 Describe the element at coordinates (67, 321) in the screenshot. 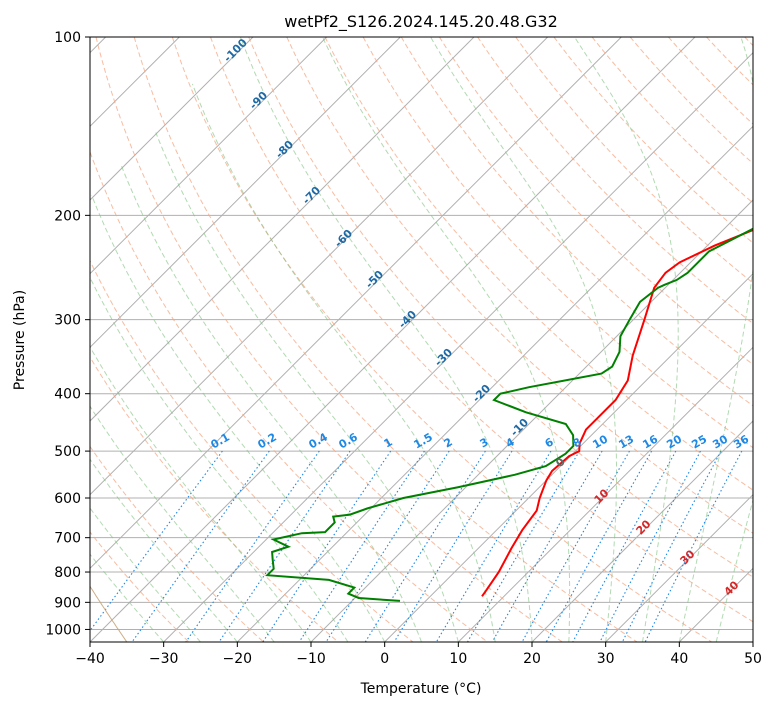

I see `y-tick-label: 300` at that location.